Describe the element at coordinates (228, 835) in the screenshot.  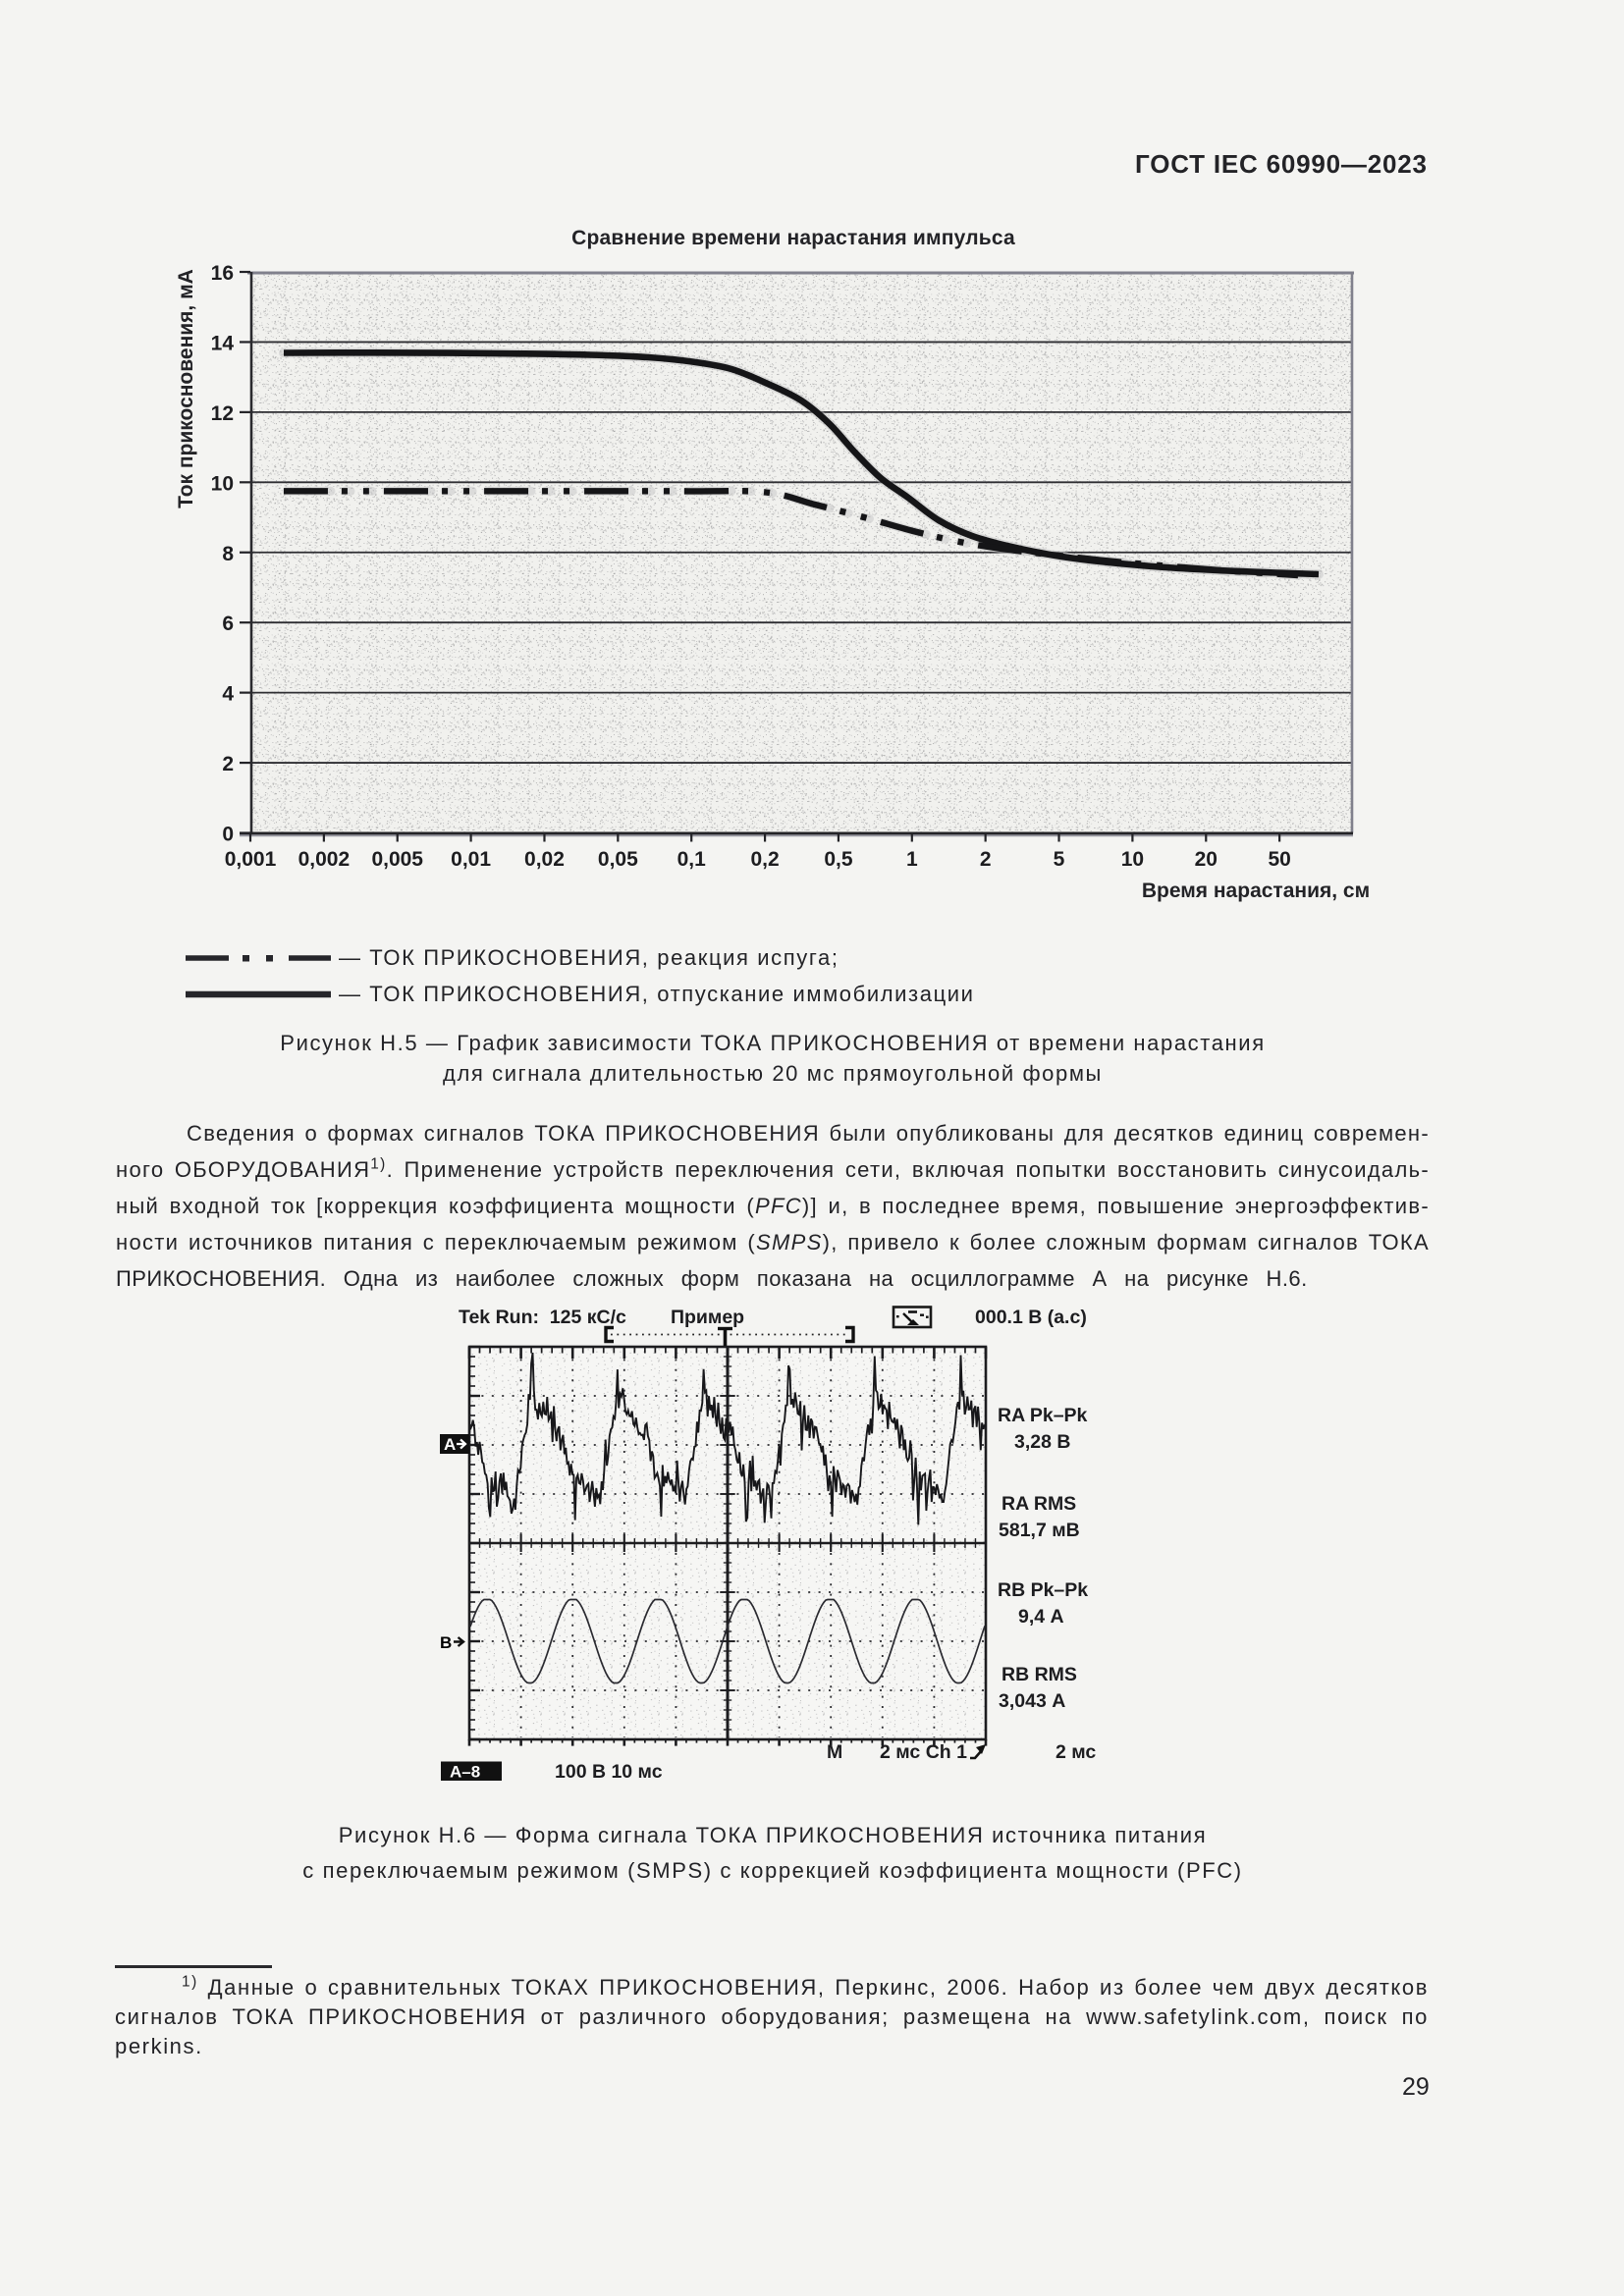
I see `svg-text: 0` at that location.